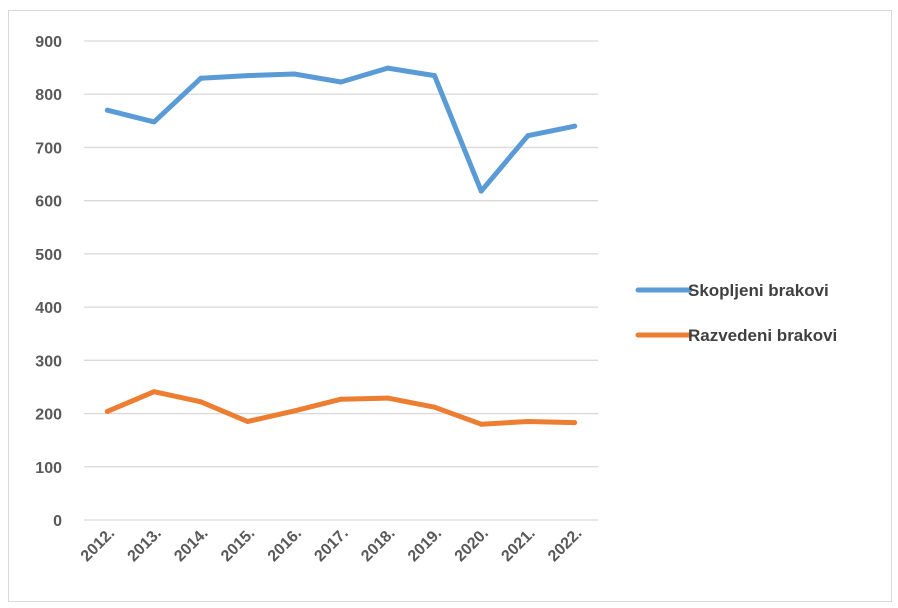 Image resolution: width=898 pixels, height=608 pixels. I want to click on x-tick-label: 2012., so click(98, 545).